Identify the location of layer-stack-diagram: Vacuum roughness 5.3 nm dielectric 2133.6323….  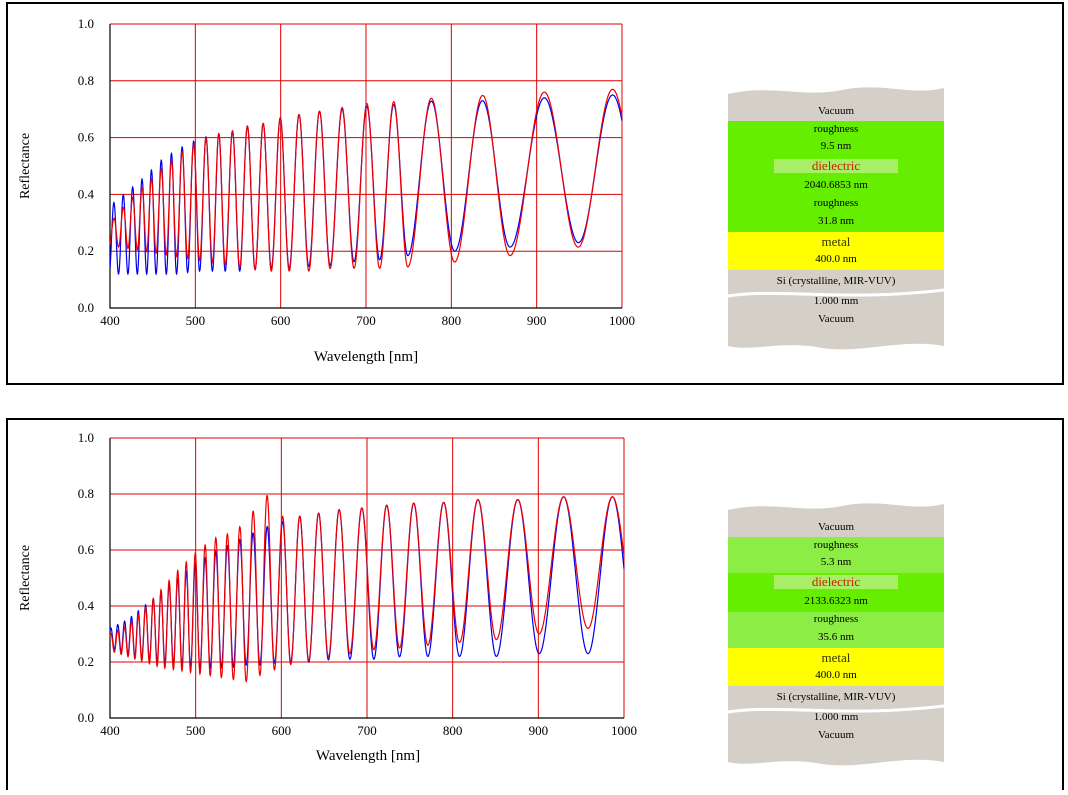
(836, 634).